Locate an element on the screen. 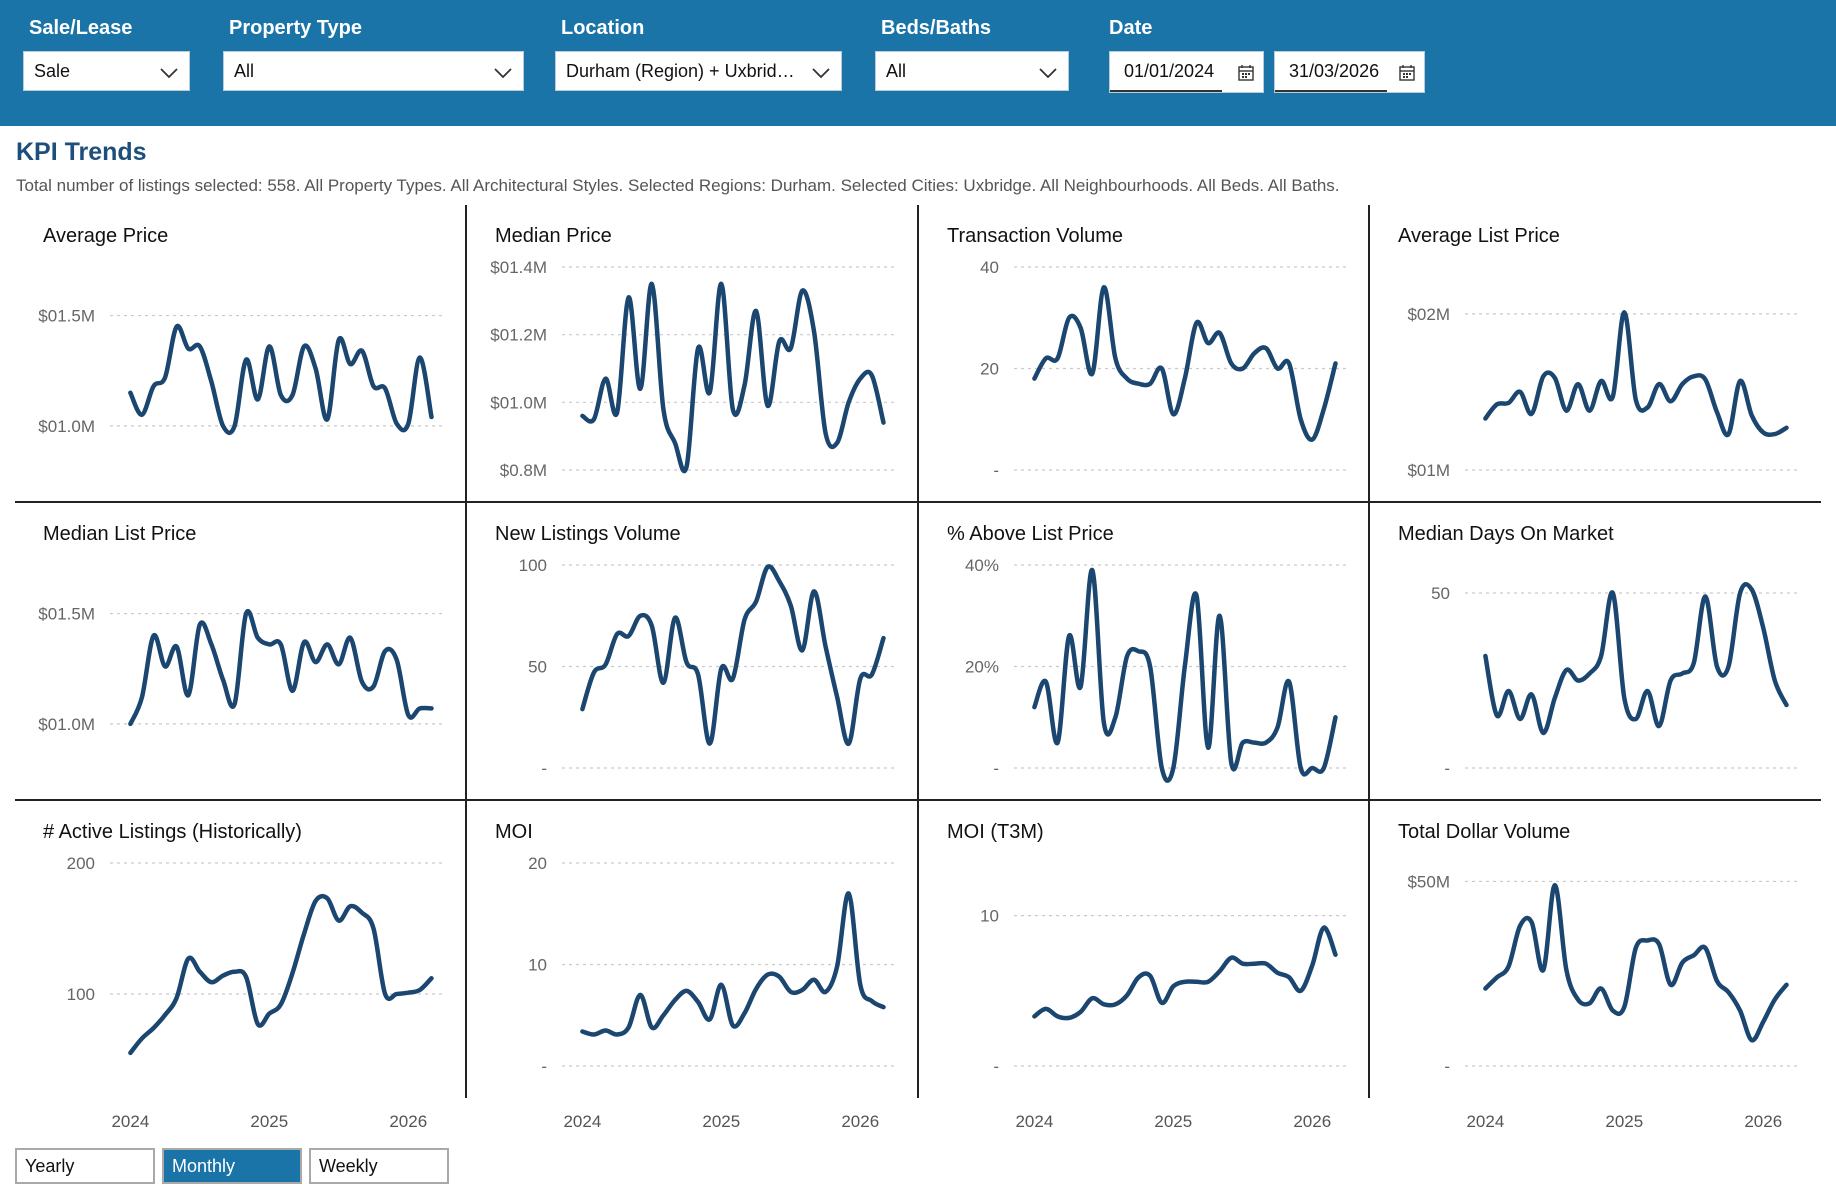 The width and height of the screenshot is (1836, 1200). weekly-button: Weekly is located at coordinates (379, 1166).